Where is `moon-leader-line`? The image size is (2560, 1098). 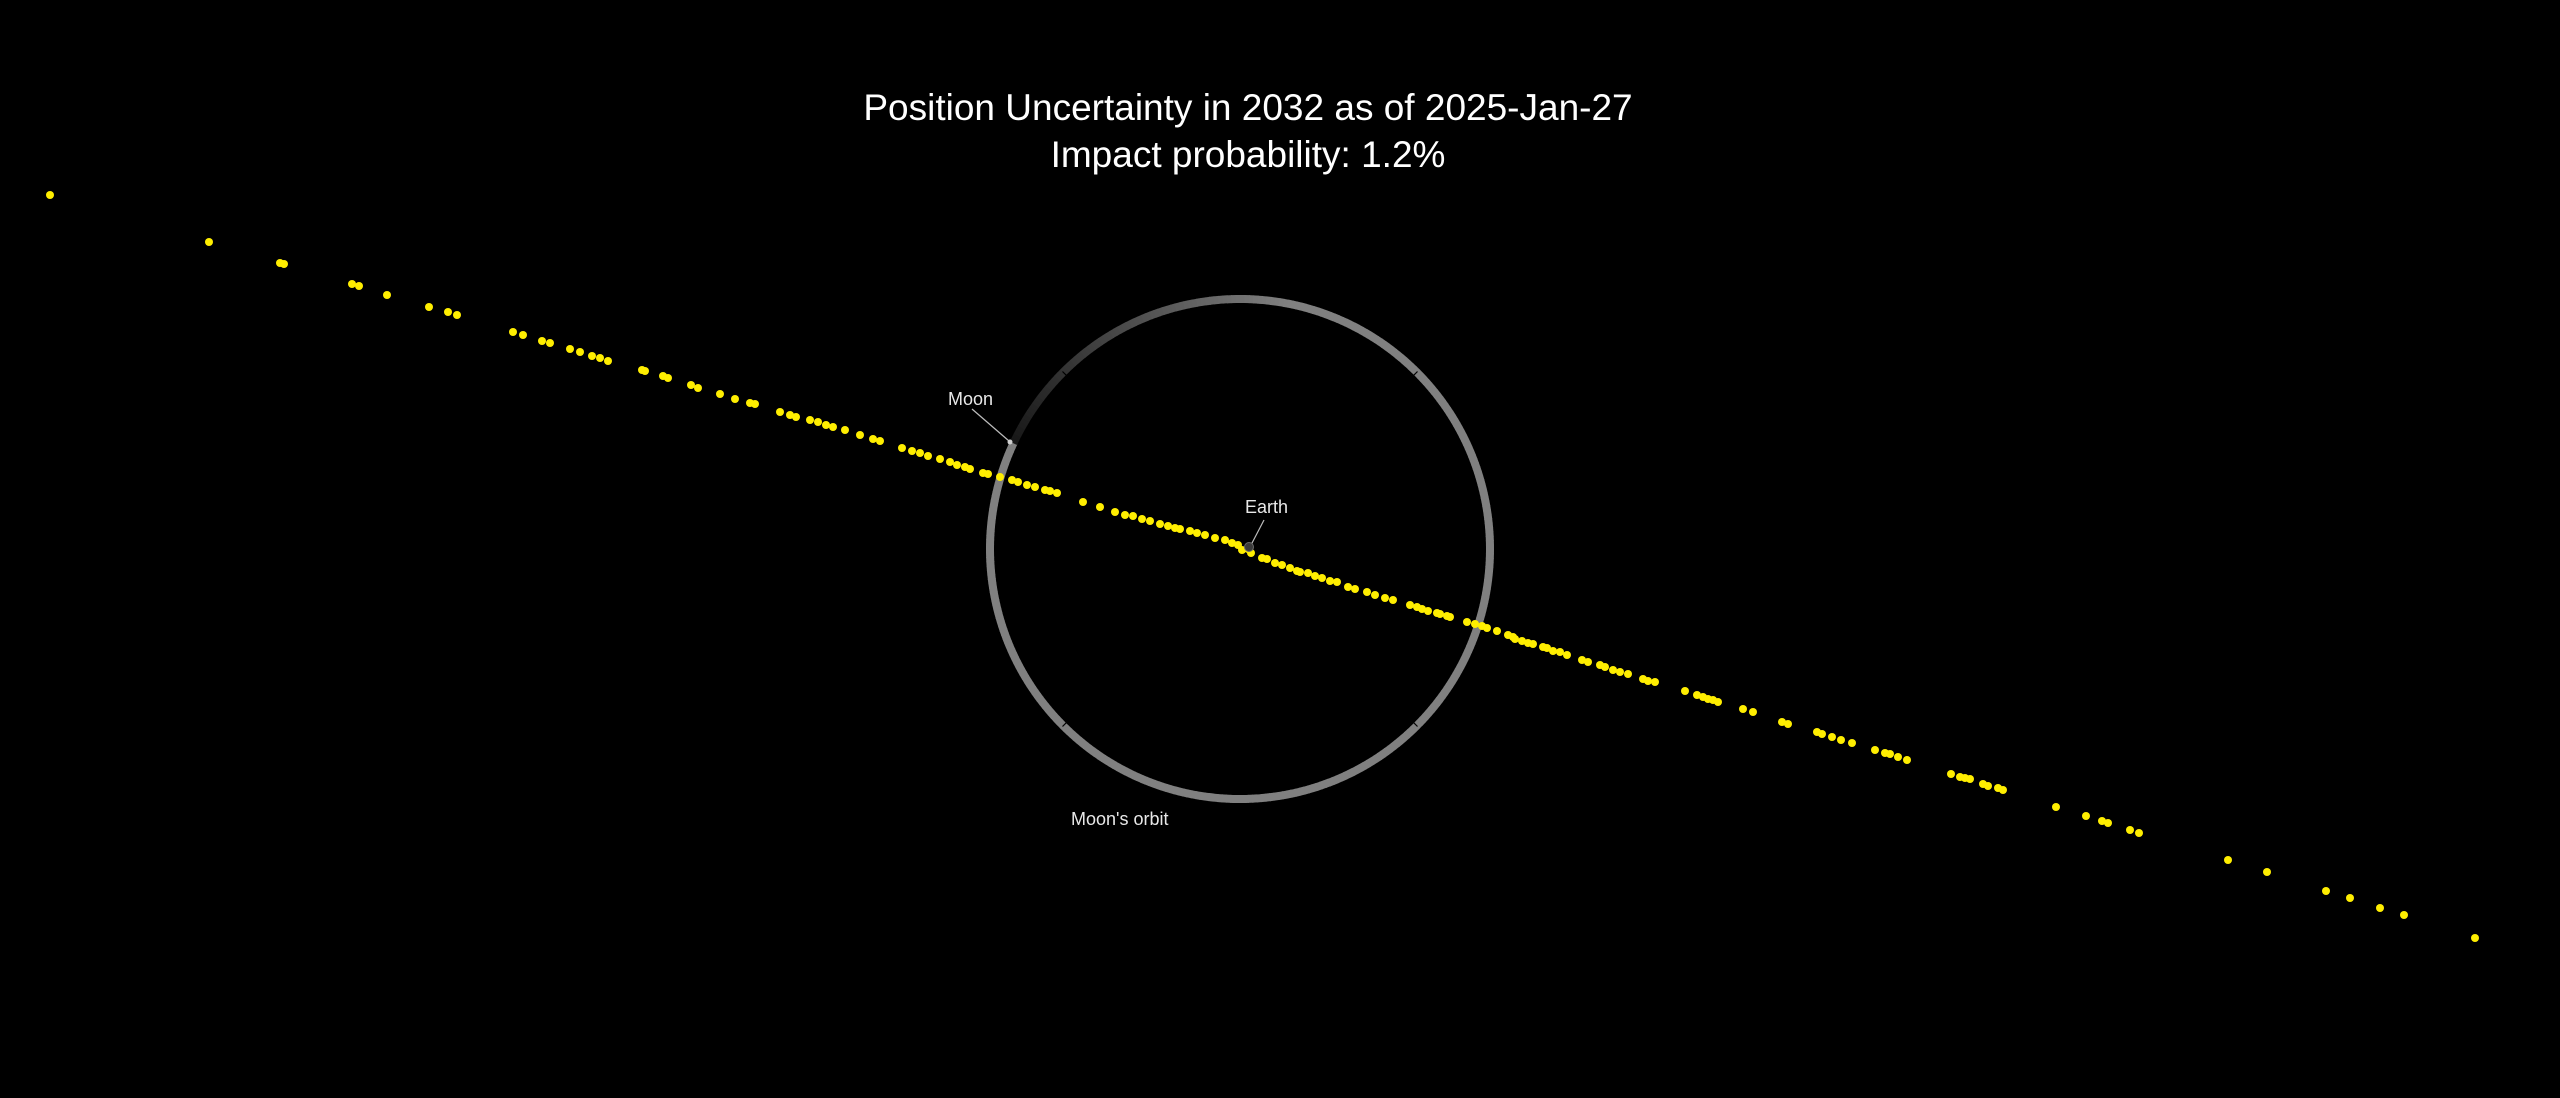 moon-leader-line is located at coordinates (990, 425).